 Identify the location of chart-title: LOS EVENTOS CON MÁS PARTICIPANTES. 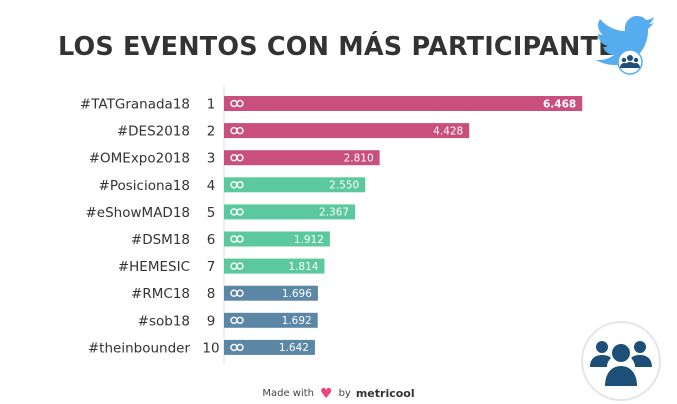
(346, 47).